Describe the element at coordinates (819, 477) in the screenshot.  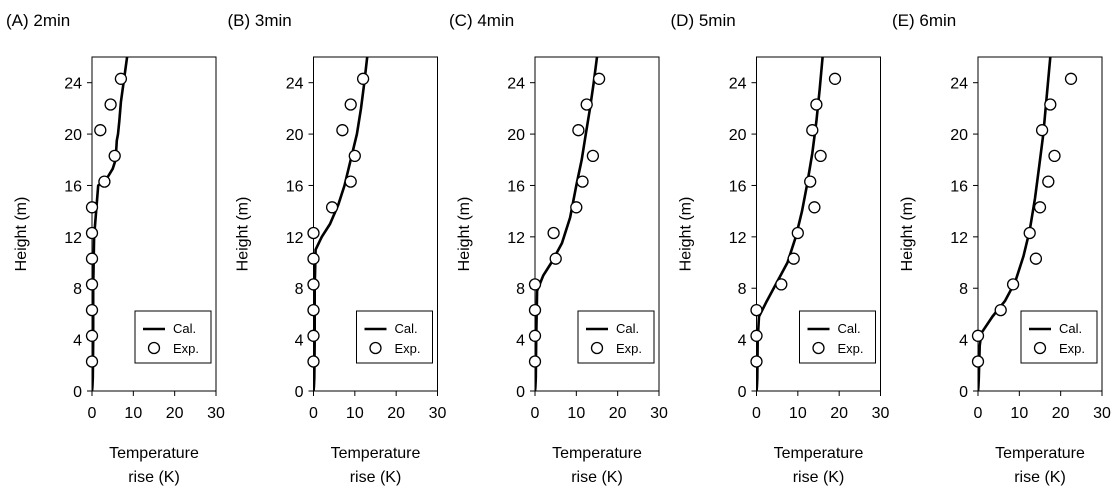
I see `x-axis-label: rise (K)` at that location.